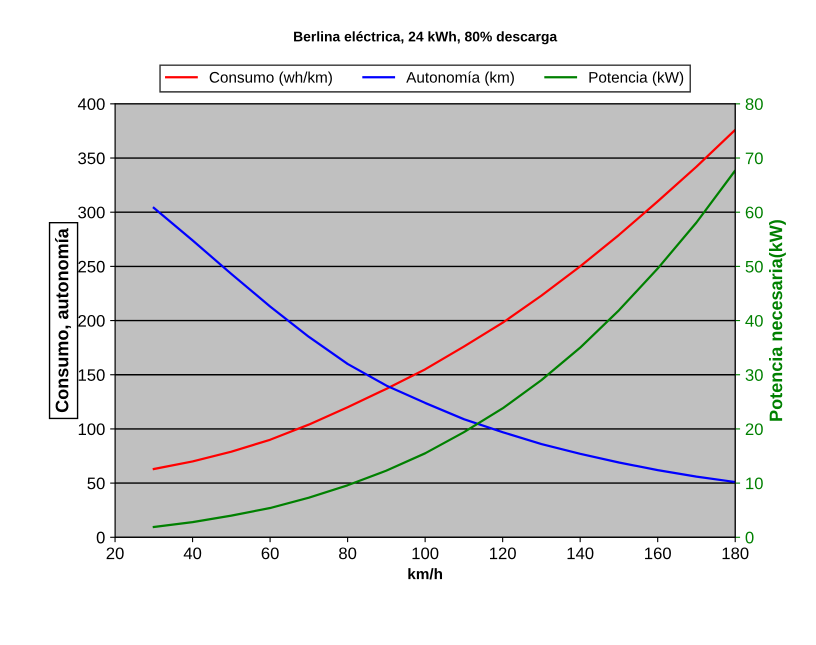 The height and width of the screenshot is (645, 816). What do you see at coordinates (425, 574) in the screenshot?
I see `x-axis-title: km/h` at bounding box center [425, 574].